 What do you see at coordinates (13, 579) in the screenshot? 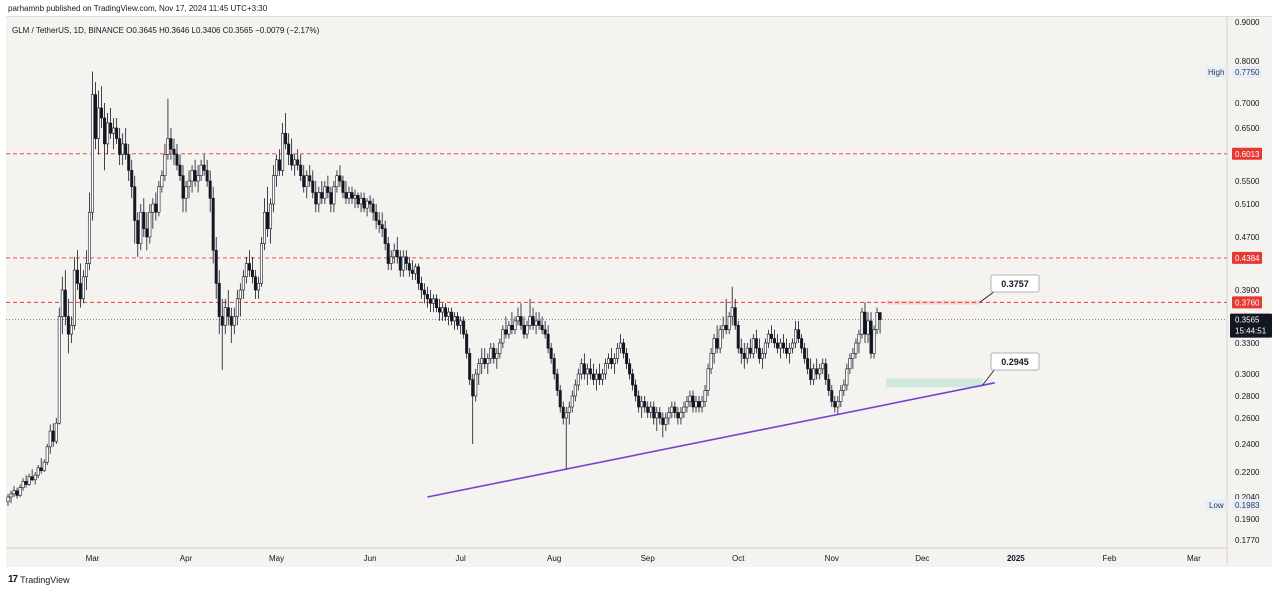
I see `tradingview-logo-icon: 17` at bounding box center [13, 579].